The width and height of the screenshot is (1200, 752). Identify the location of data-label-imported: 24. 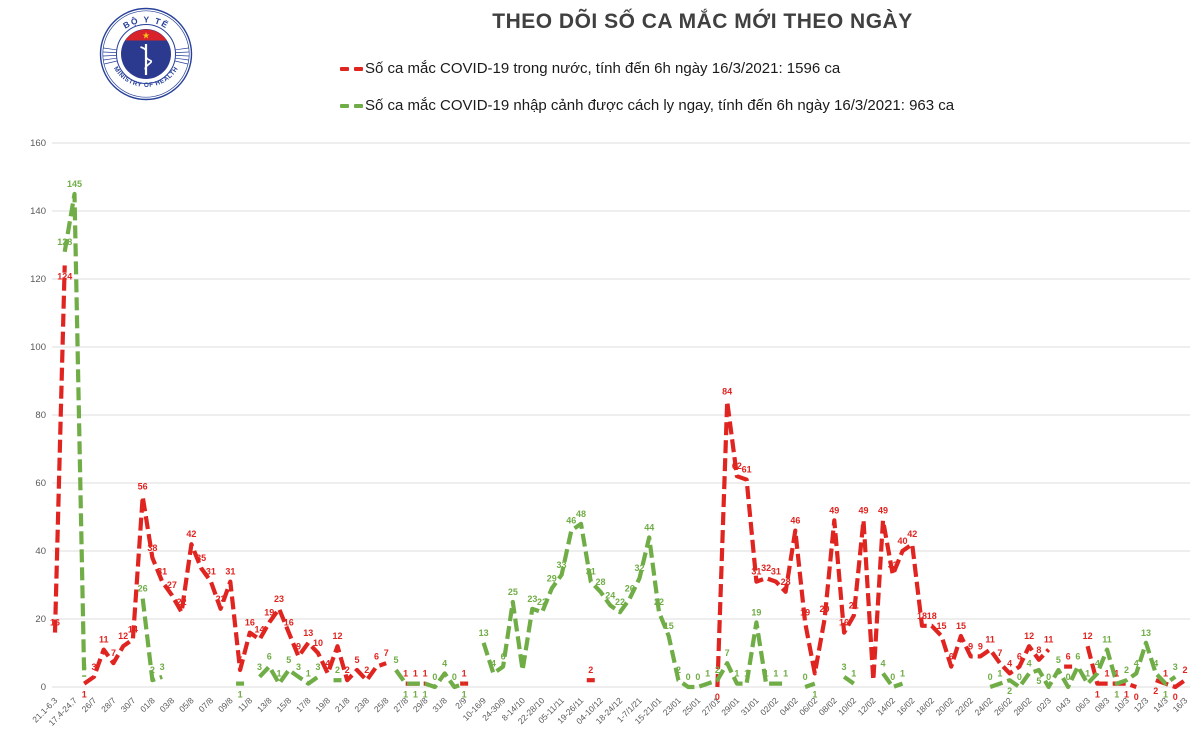
(610, 595).